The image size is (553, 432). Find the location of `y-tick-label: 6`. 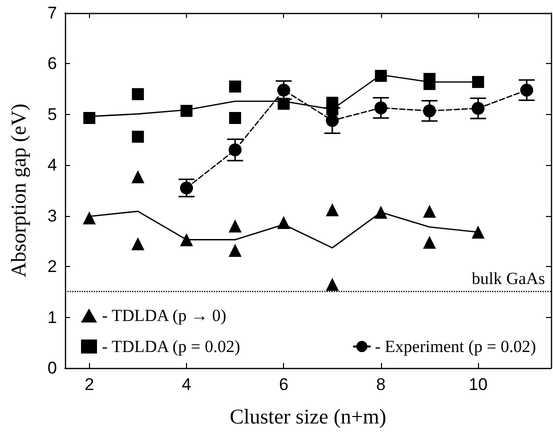

y-tick-label: 6 is located at coordinates (52, 64).